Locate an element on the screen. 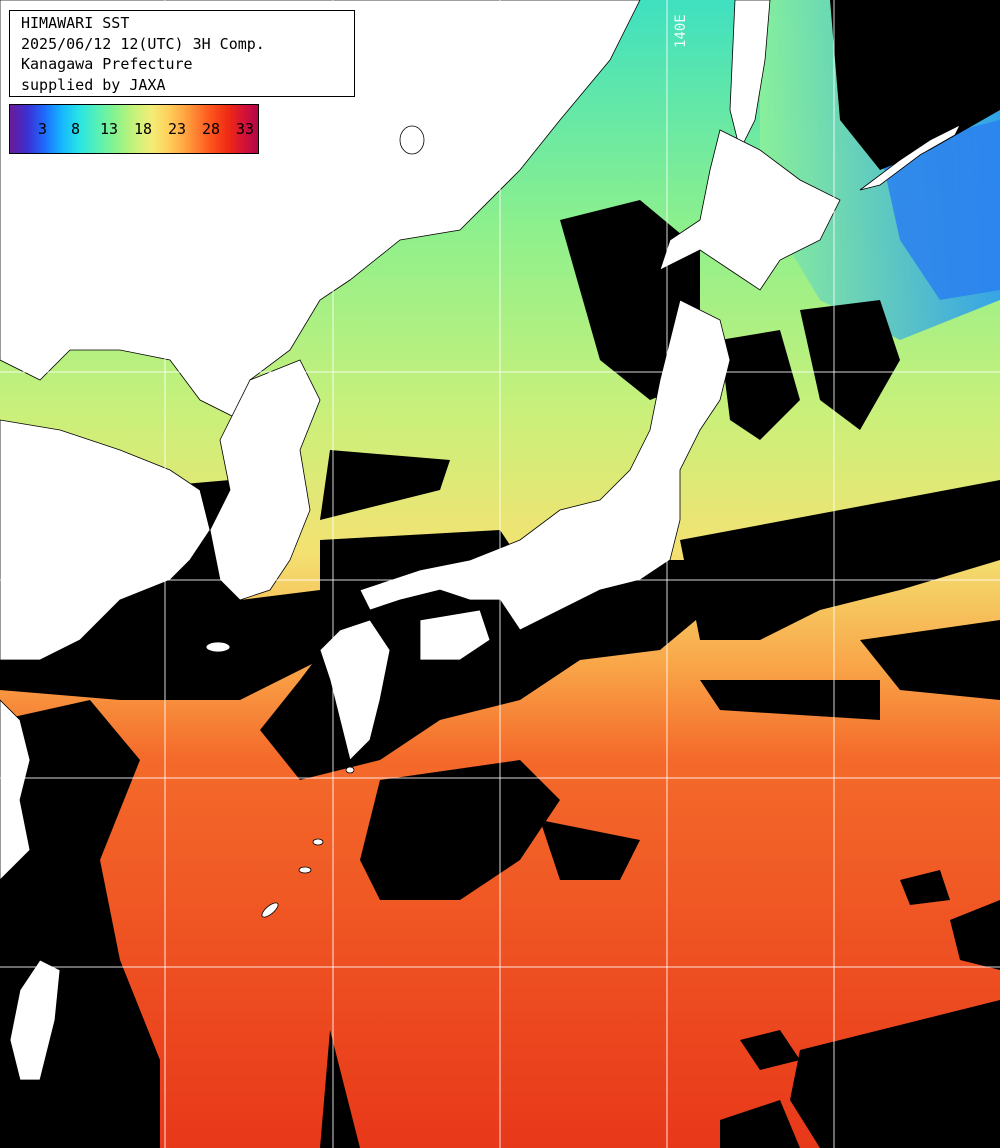 The height and width of the screenshot is (1148, 1000). legend-tick-3: 3 is located at coordinates (43, 129).